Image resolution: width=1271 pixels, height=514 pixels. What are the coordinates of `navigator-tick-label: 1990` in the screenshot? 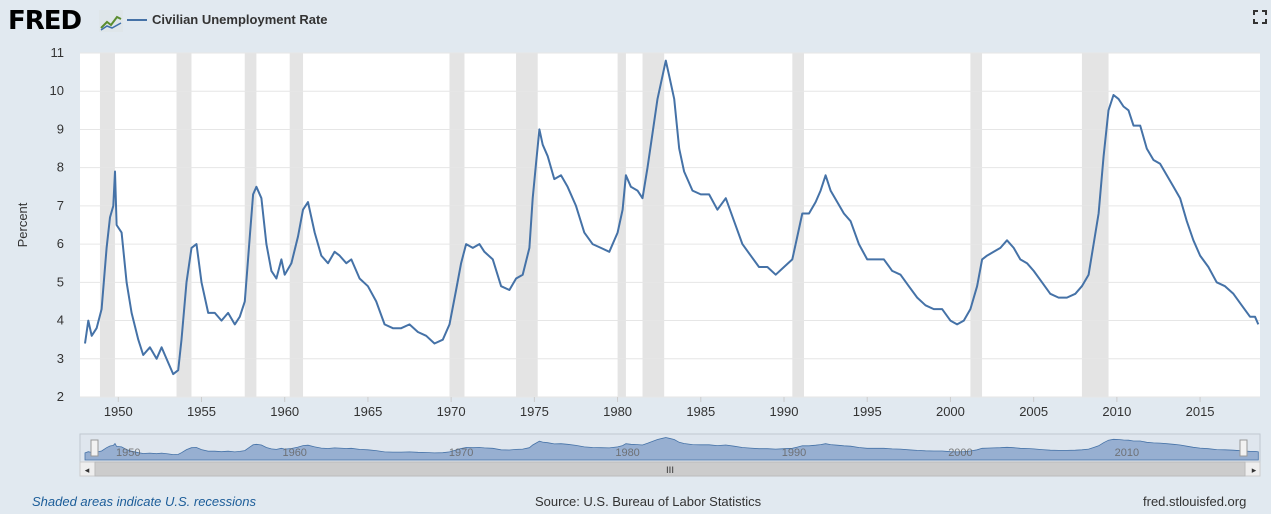 It's located at (794, 453).